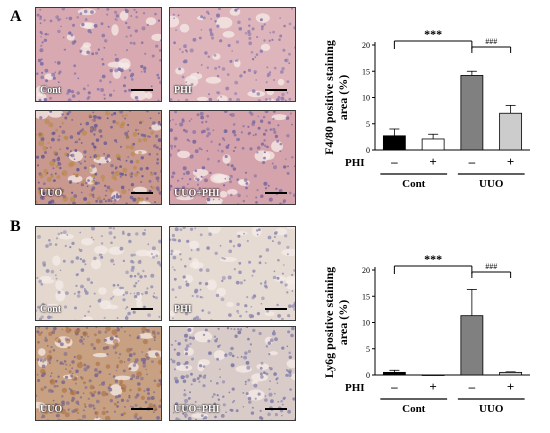  I want to click on y-axis-label: F4/80 positive stainingarea (%), so click(336, 97).